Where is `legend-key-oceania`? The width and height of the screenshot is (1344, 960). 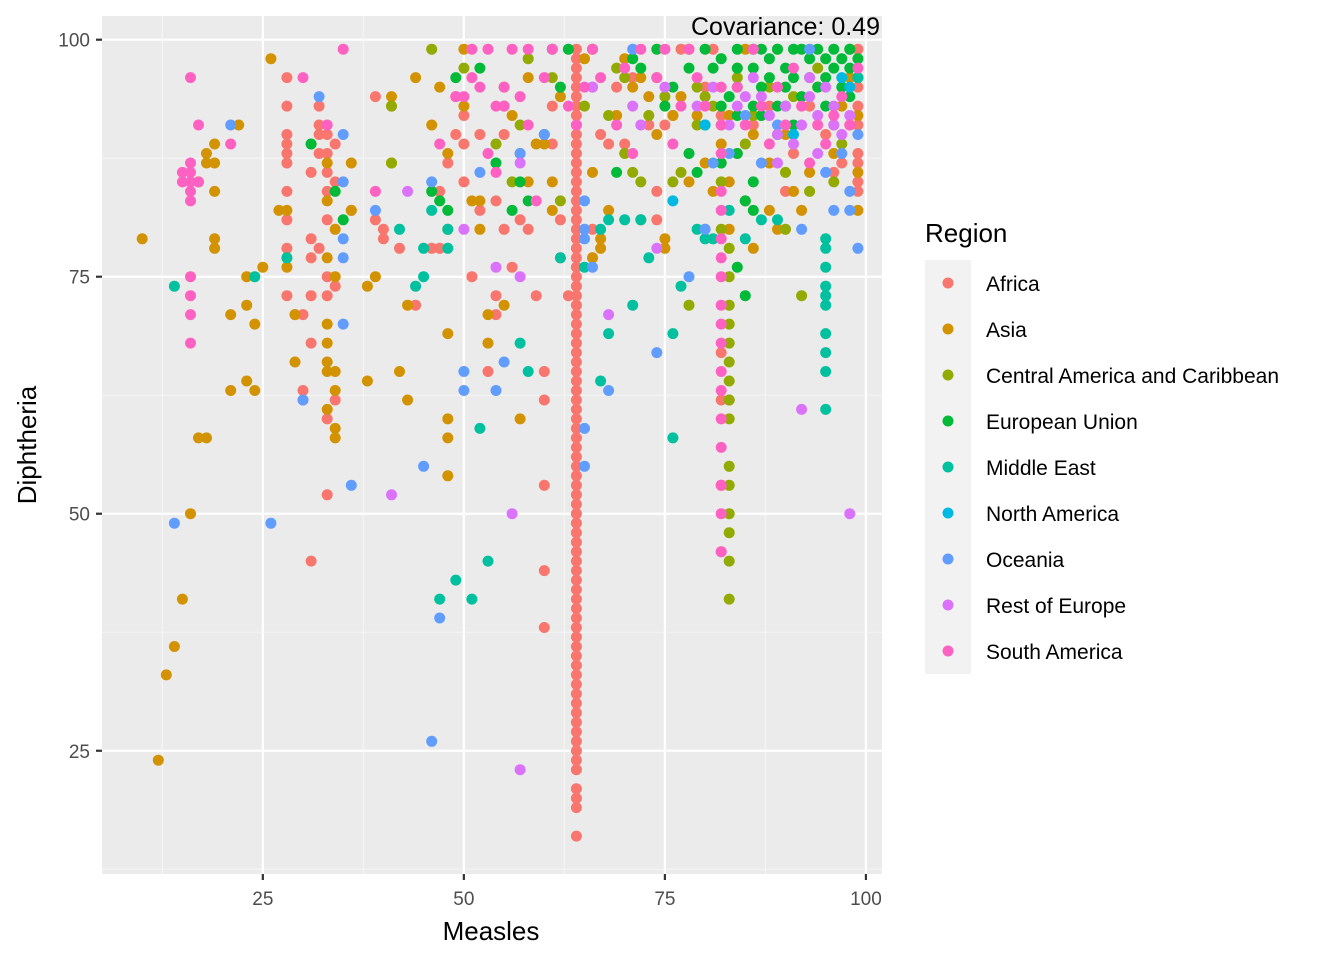 legend-key-oceania is located at coordinates (948, 559).